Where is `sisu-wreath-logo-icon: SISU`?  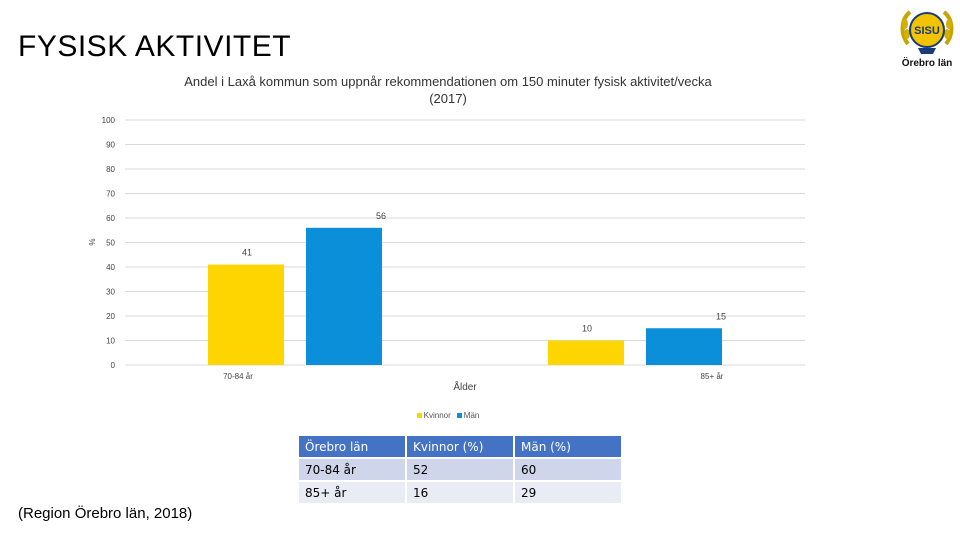
sisu-wreath-logo-icon: SISU is located at coordinates (927, 32).